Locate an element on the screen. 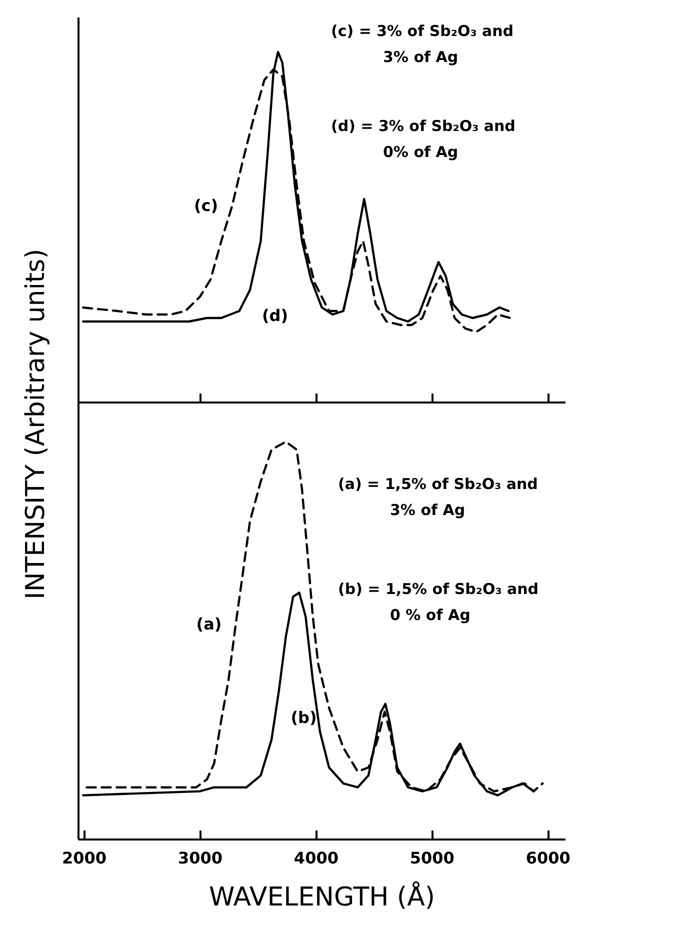 Image resolution: width=679 pixels, height=939 pixels. x-tick-label: 3000 is located at coordinates (200, 858).